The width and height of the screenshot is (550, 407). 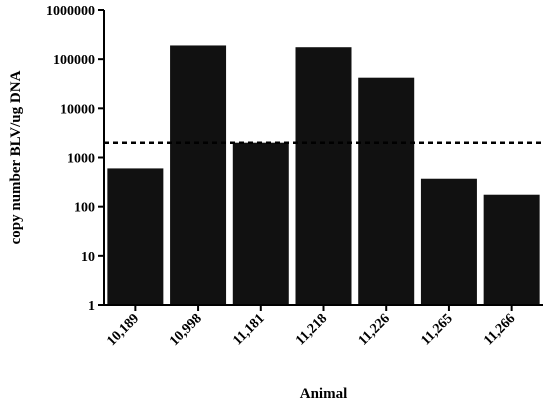 What do you see at coordinates (81, 159) in the screenshot?
I see `y-tick-label: 1000` at bounding box center [81, 159].